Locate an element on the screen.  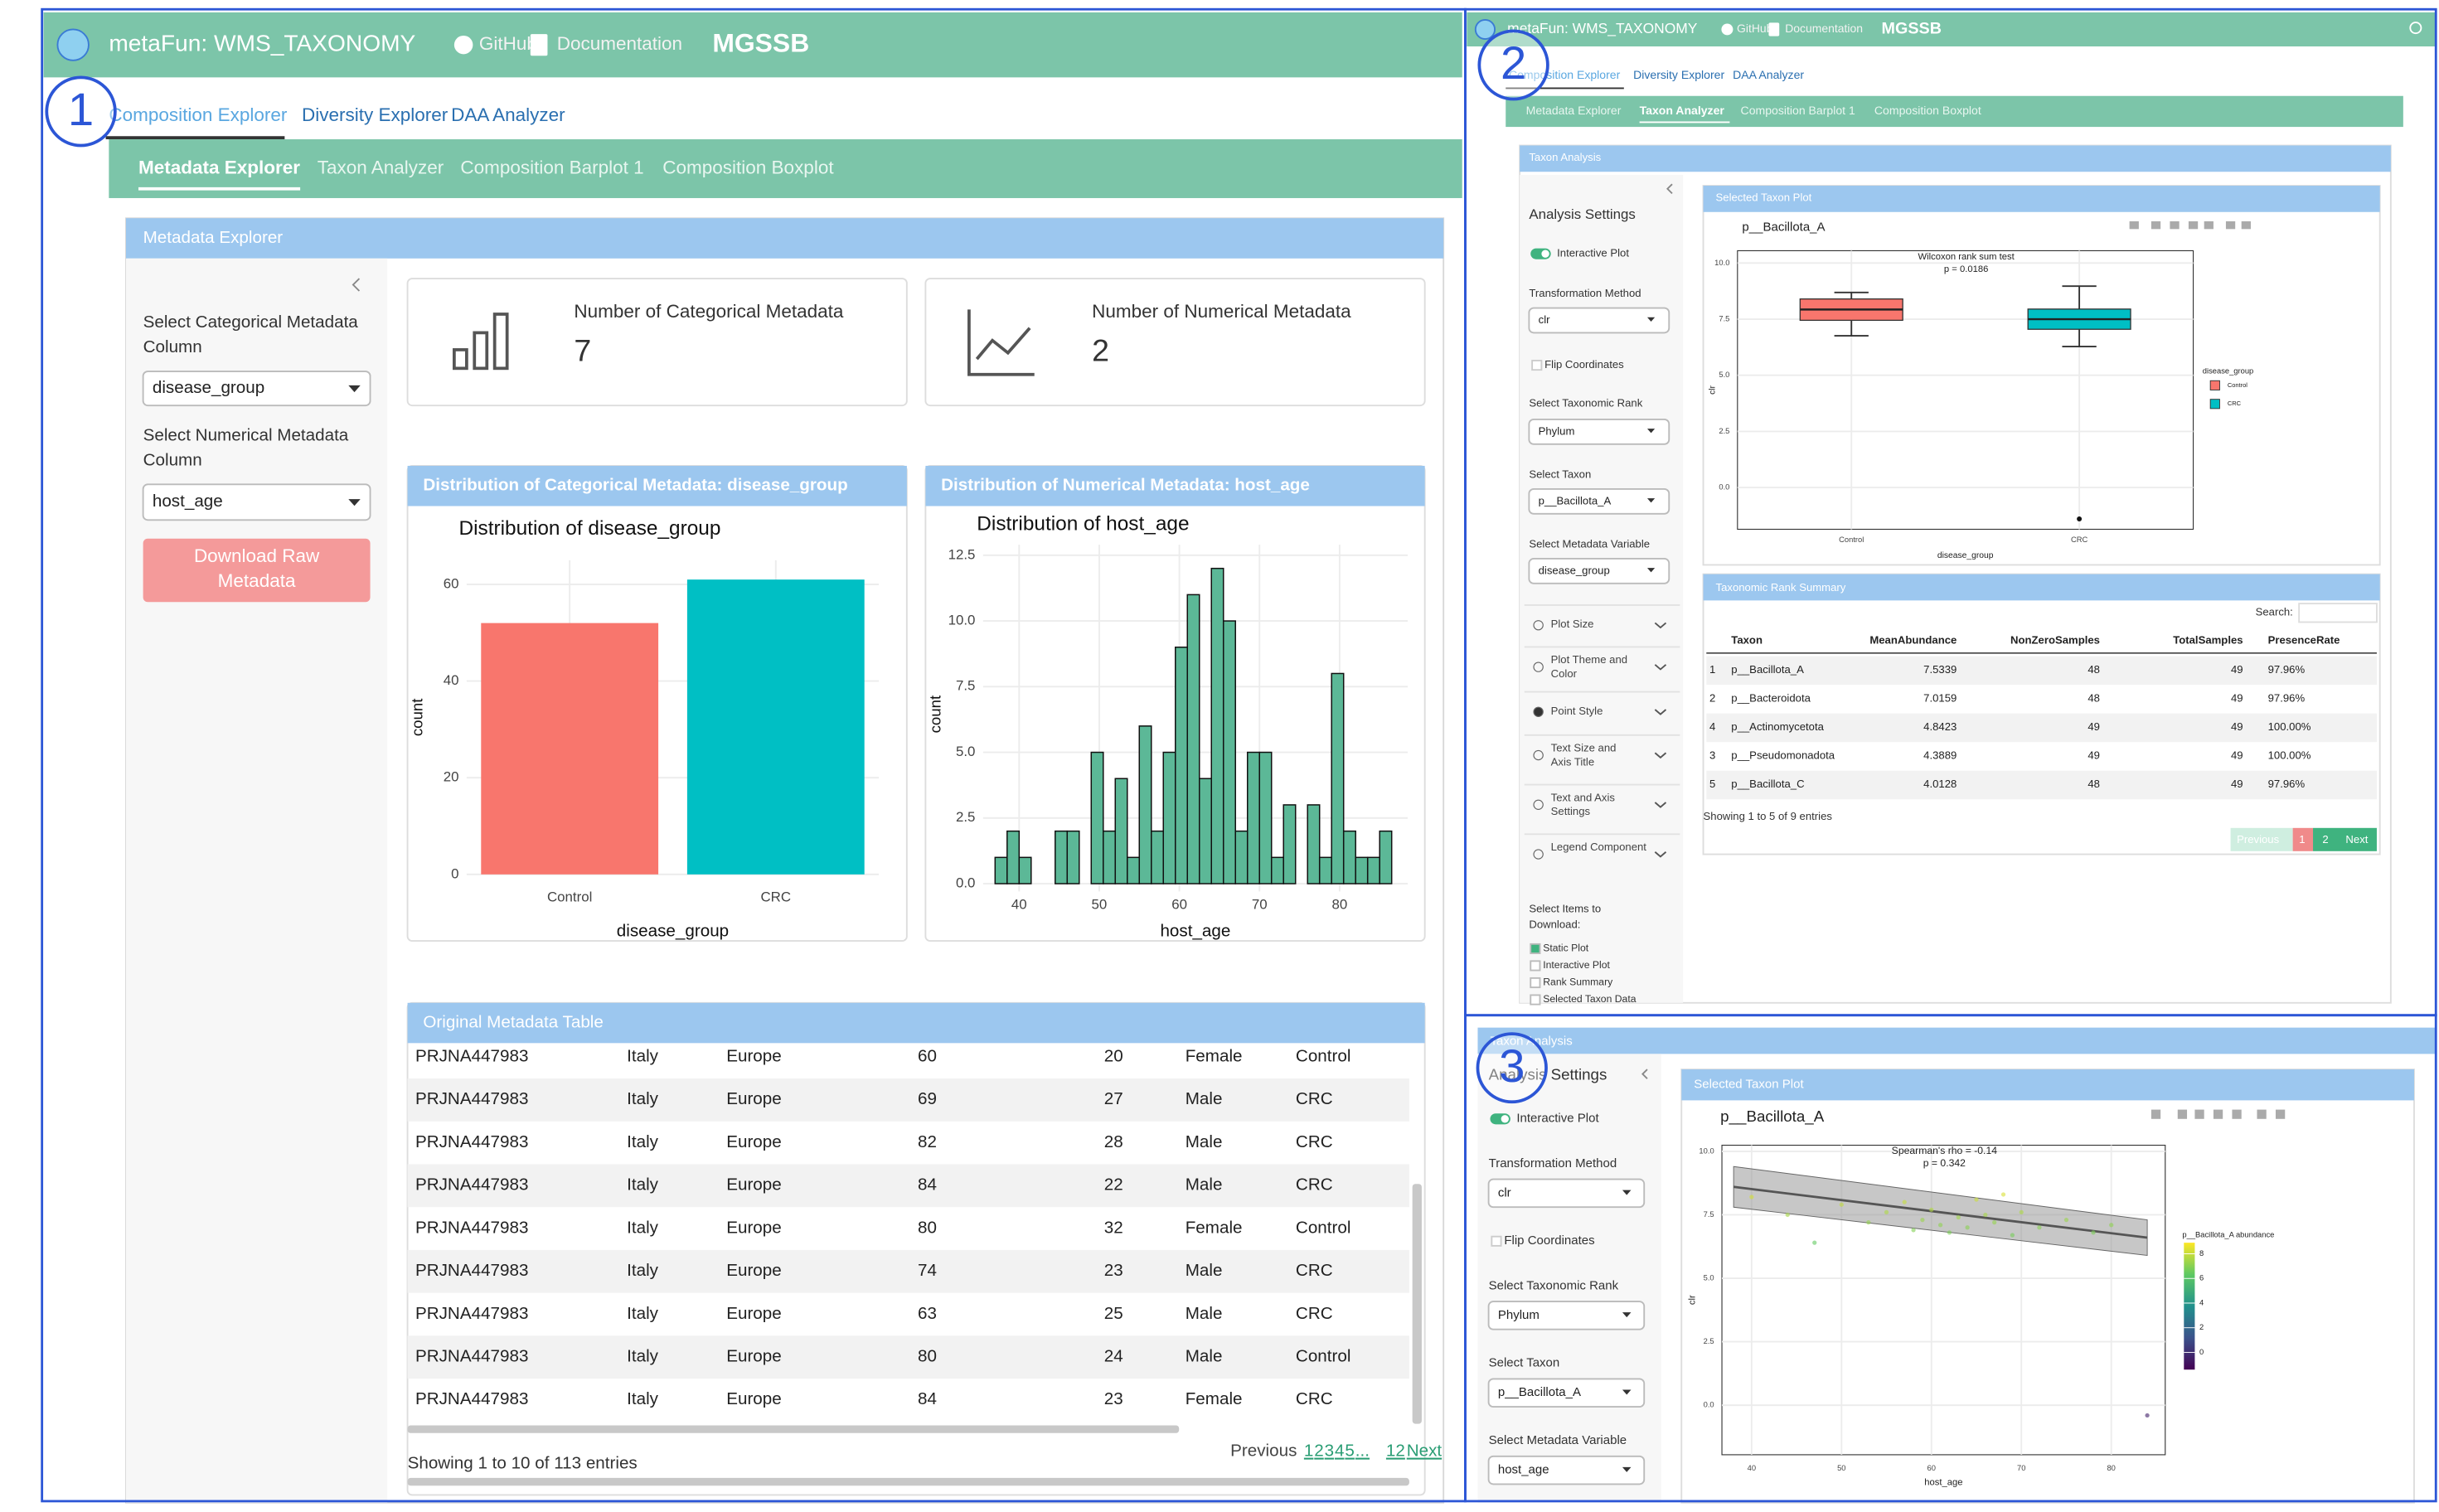
accordion-icon is located at coordinates (1539, 755).